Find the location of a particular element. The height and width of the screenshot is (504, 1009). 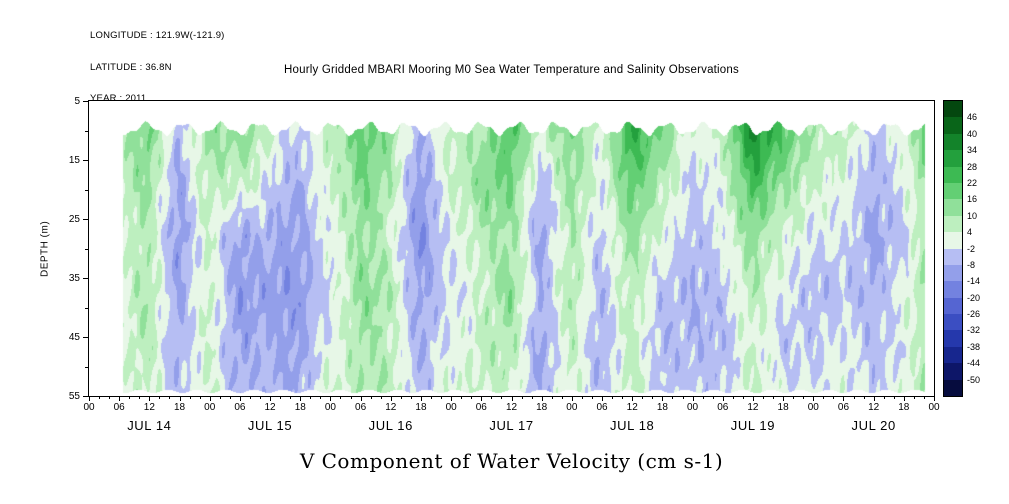

colorbar-label: -26 is located at coordinates (974, 314).